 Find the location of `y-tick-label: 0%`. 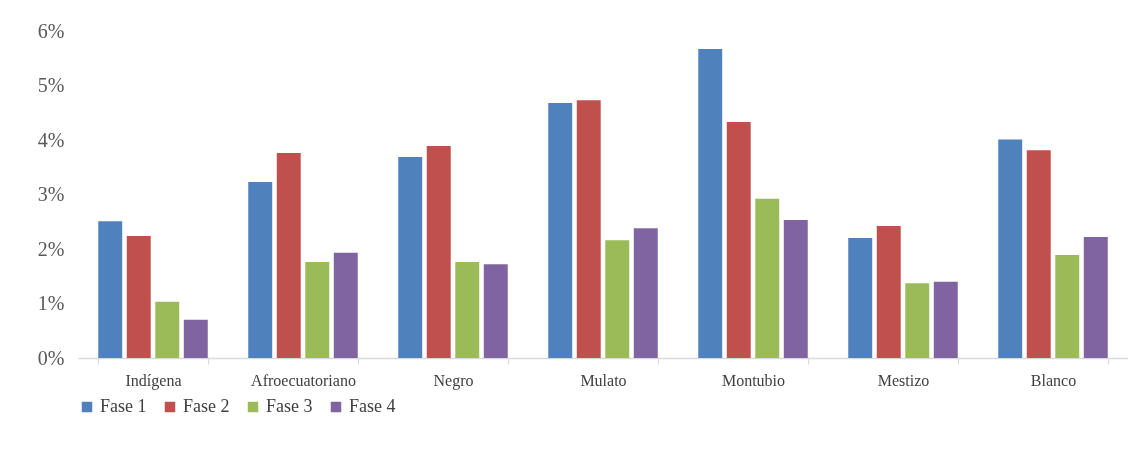

y-tick-label: 0% is located at coordinates (51, 357).